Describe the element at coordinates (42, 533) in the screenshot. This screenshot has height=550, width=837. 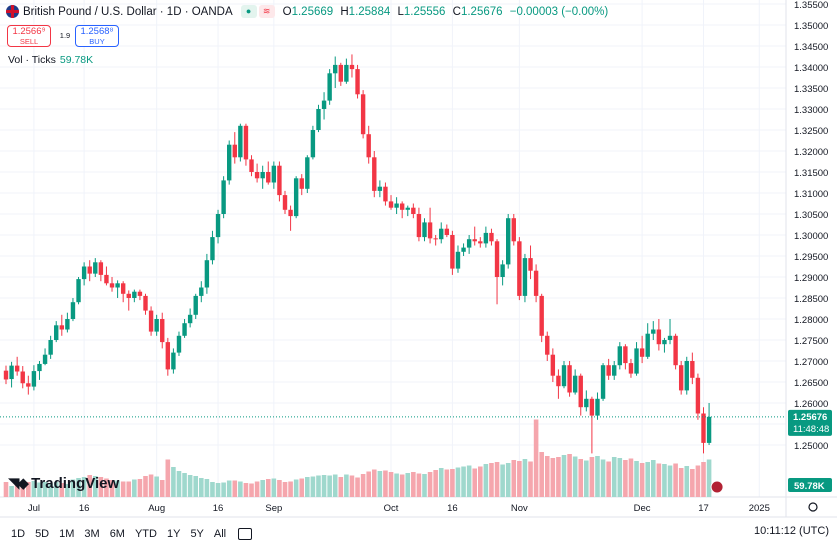
I see `timeframe-5d: 5D` at that location.